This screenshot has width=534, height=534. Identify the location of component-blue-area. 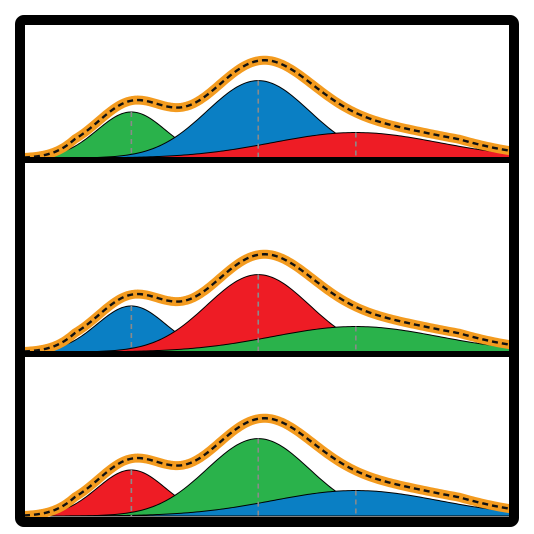
(268, 503).